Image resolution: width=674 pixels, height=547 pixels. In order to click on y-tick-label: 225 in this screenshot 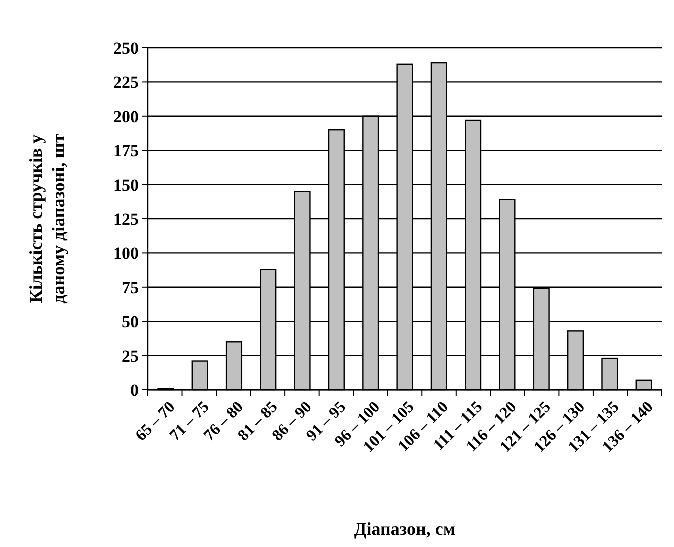, I will do `click(126, 82)`.